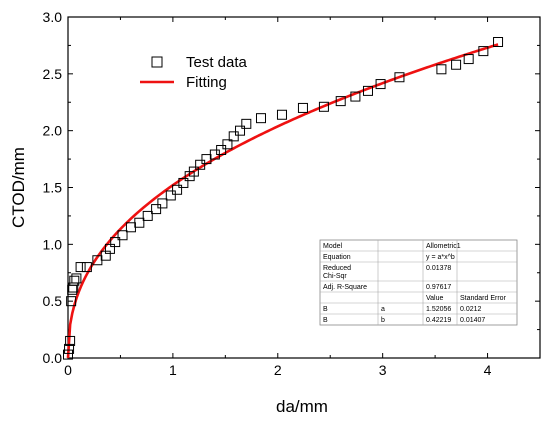  What do you see at coordinates (472, 320) in the screenshot?
I see `fit-table-cell: 0.01407` at bounding box center [472, 320].